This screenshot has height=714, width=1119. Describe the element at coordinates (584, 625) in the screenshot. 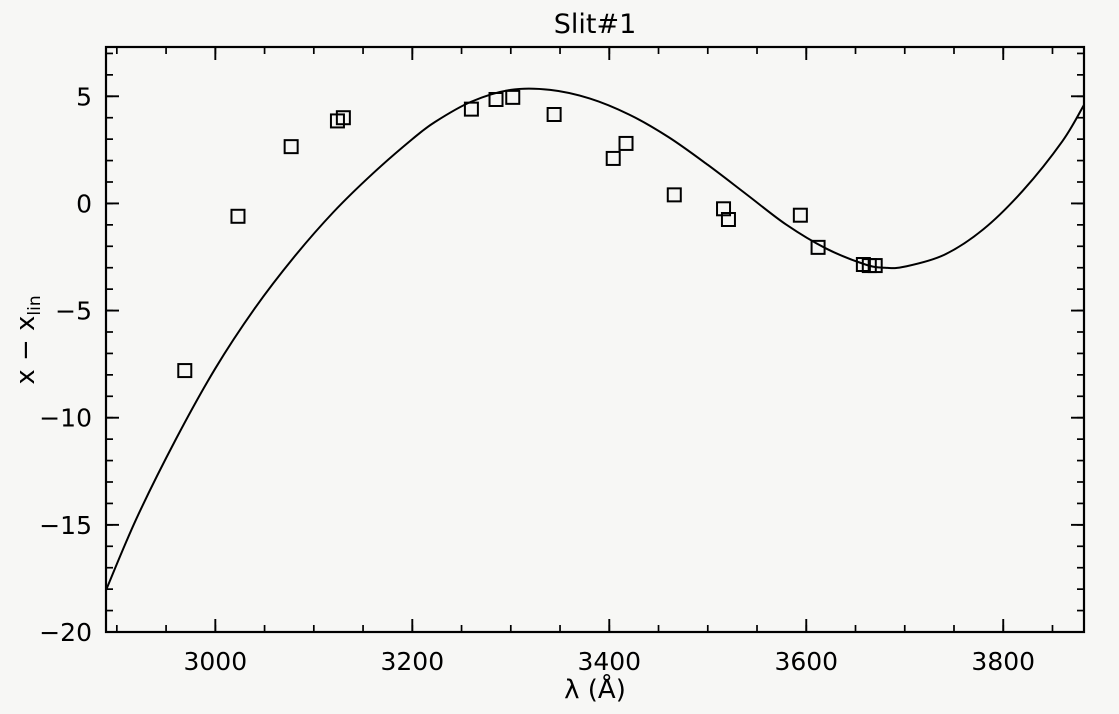

I see `x-axis-ticks` at that location.